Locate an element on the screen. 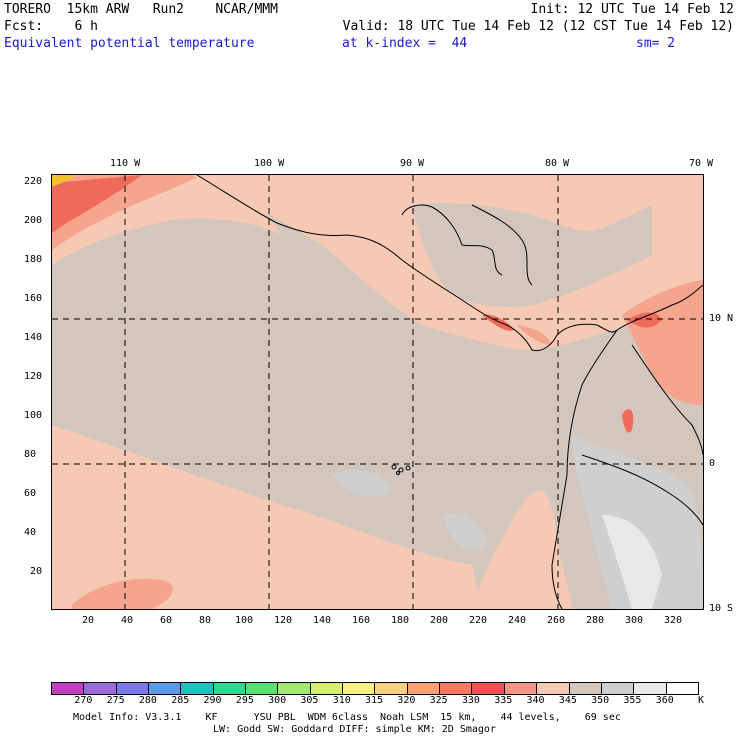  colorbar-label: 310 is located at coordinates (341, 700).